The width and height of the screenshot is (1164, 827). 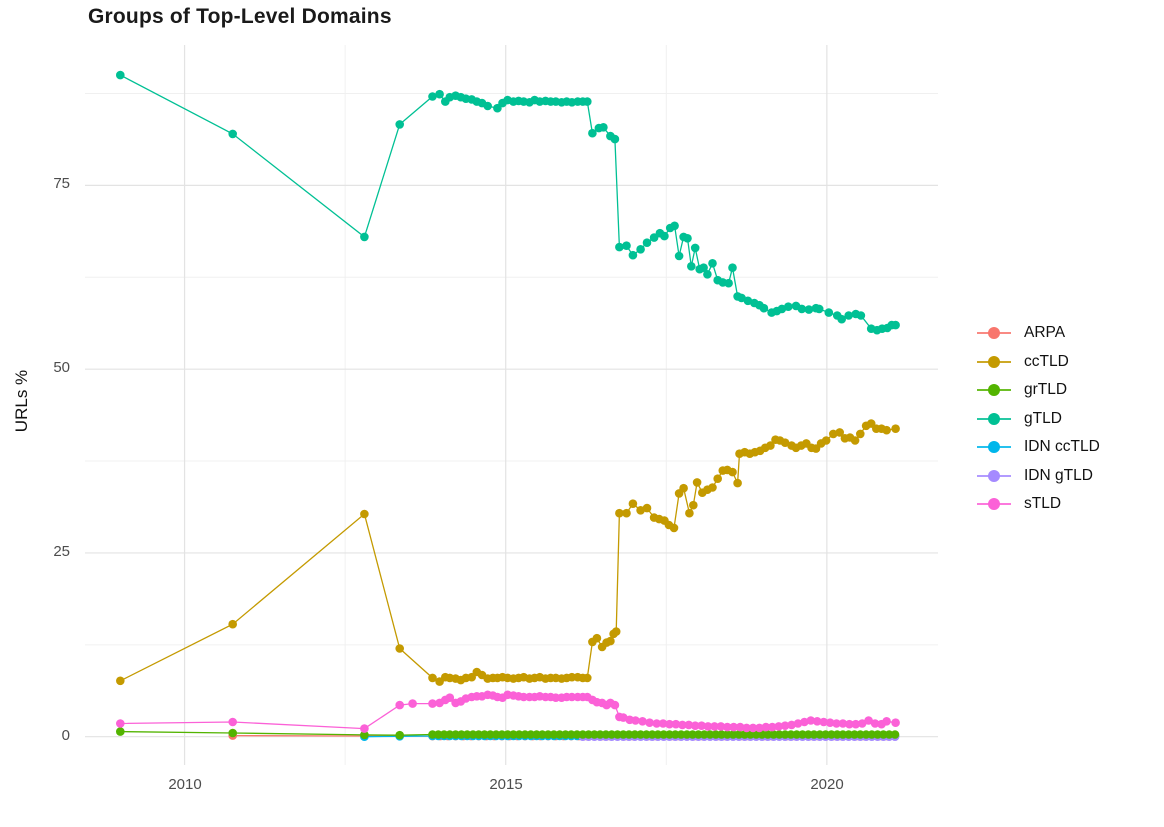 I want to click on legend-label-grtld: grTLD, so click(x=1046, y=390).